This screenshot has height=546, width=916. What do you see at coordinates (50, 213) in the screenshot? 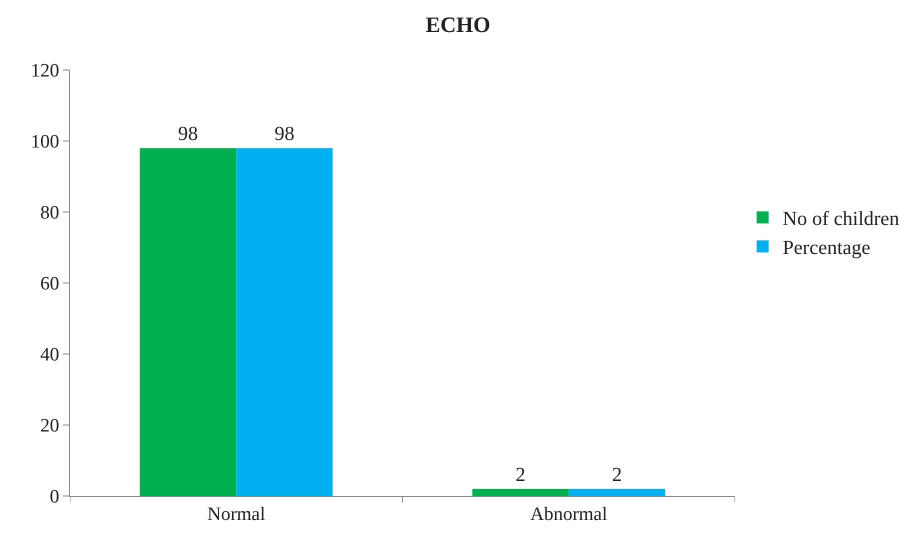
I see `y-tick-label: 80` at bounding box center [50, 213].